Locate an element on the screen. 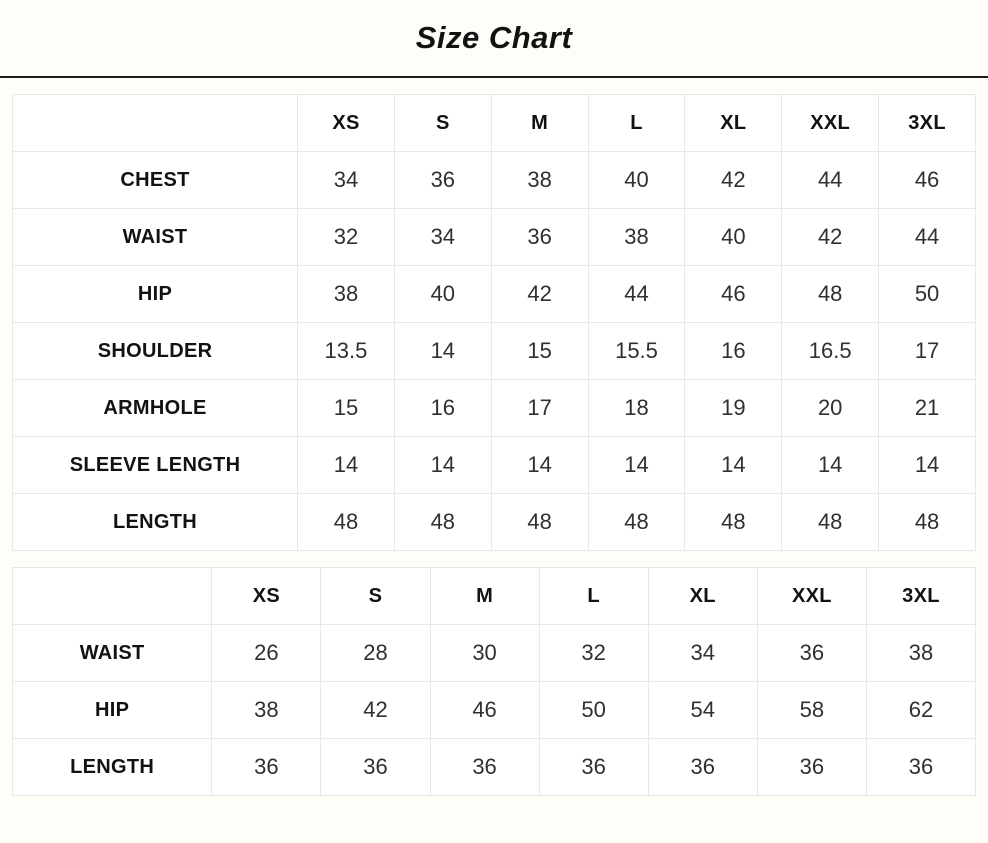 Image resolution: width=988 pixels, height=843 pixels. page-title: Size Chart is located at coordinates (494, 37).